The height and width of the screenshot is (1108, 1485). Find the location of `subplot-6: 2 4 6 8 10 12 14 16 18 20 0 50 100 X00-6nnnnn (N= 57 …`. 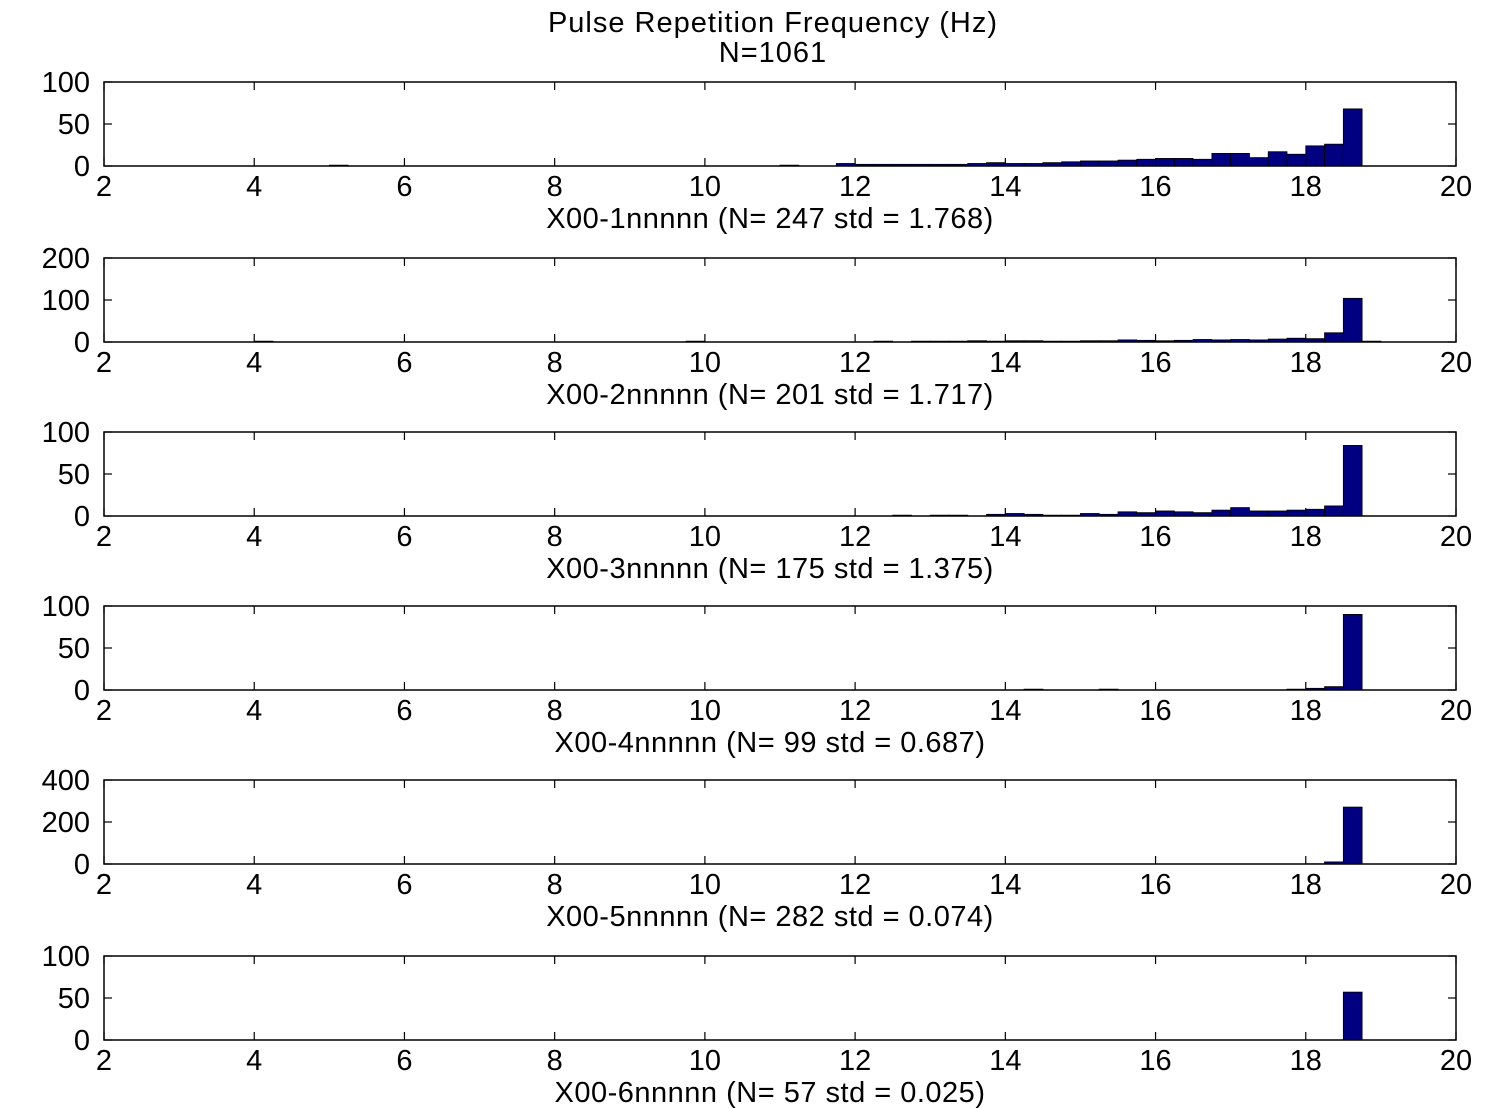

subplot-6: 2 4 6 8 10 12 14 16 18 20 0 50 100 X00-6nnnnn (N= 57 … is located at coordinates (757, 1024).